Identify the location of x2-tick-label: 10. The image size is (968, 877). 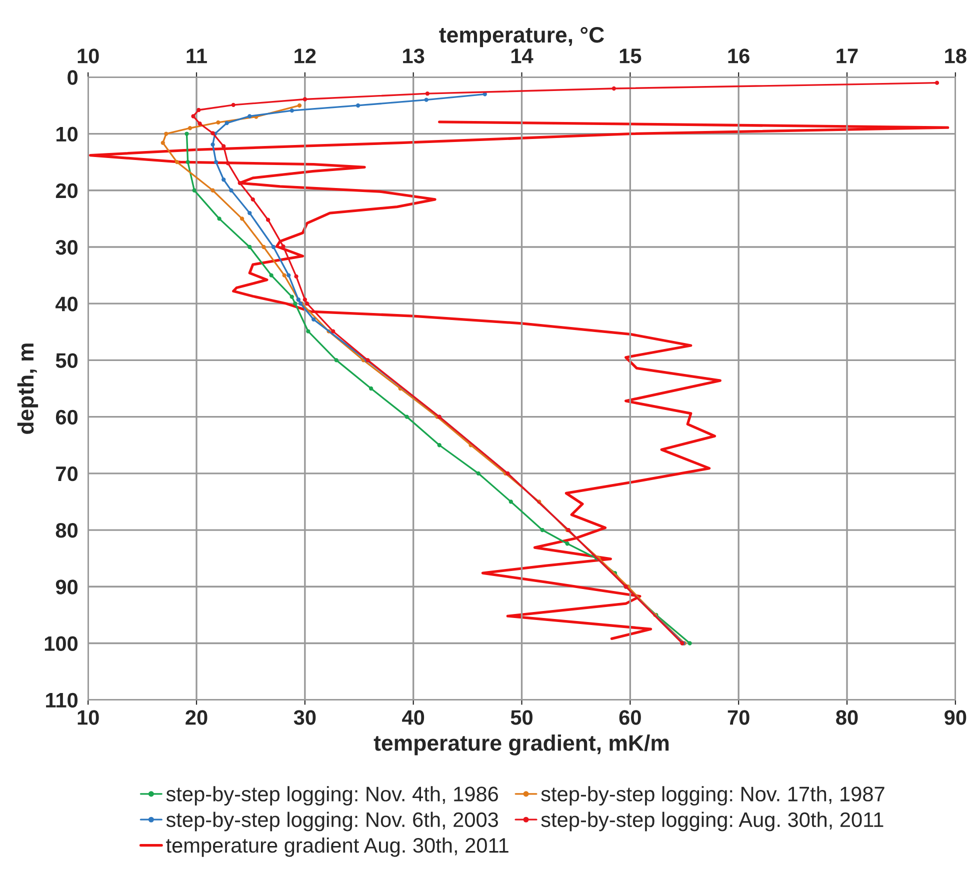
(88, 56).